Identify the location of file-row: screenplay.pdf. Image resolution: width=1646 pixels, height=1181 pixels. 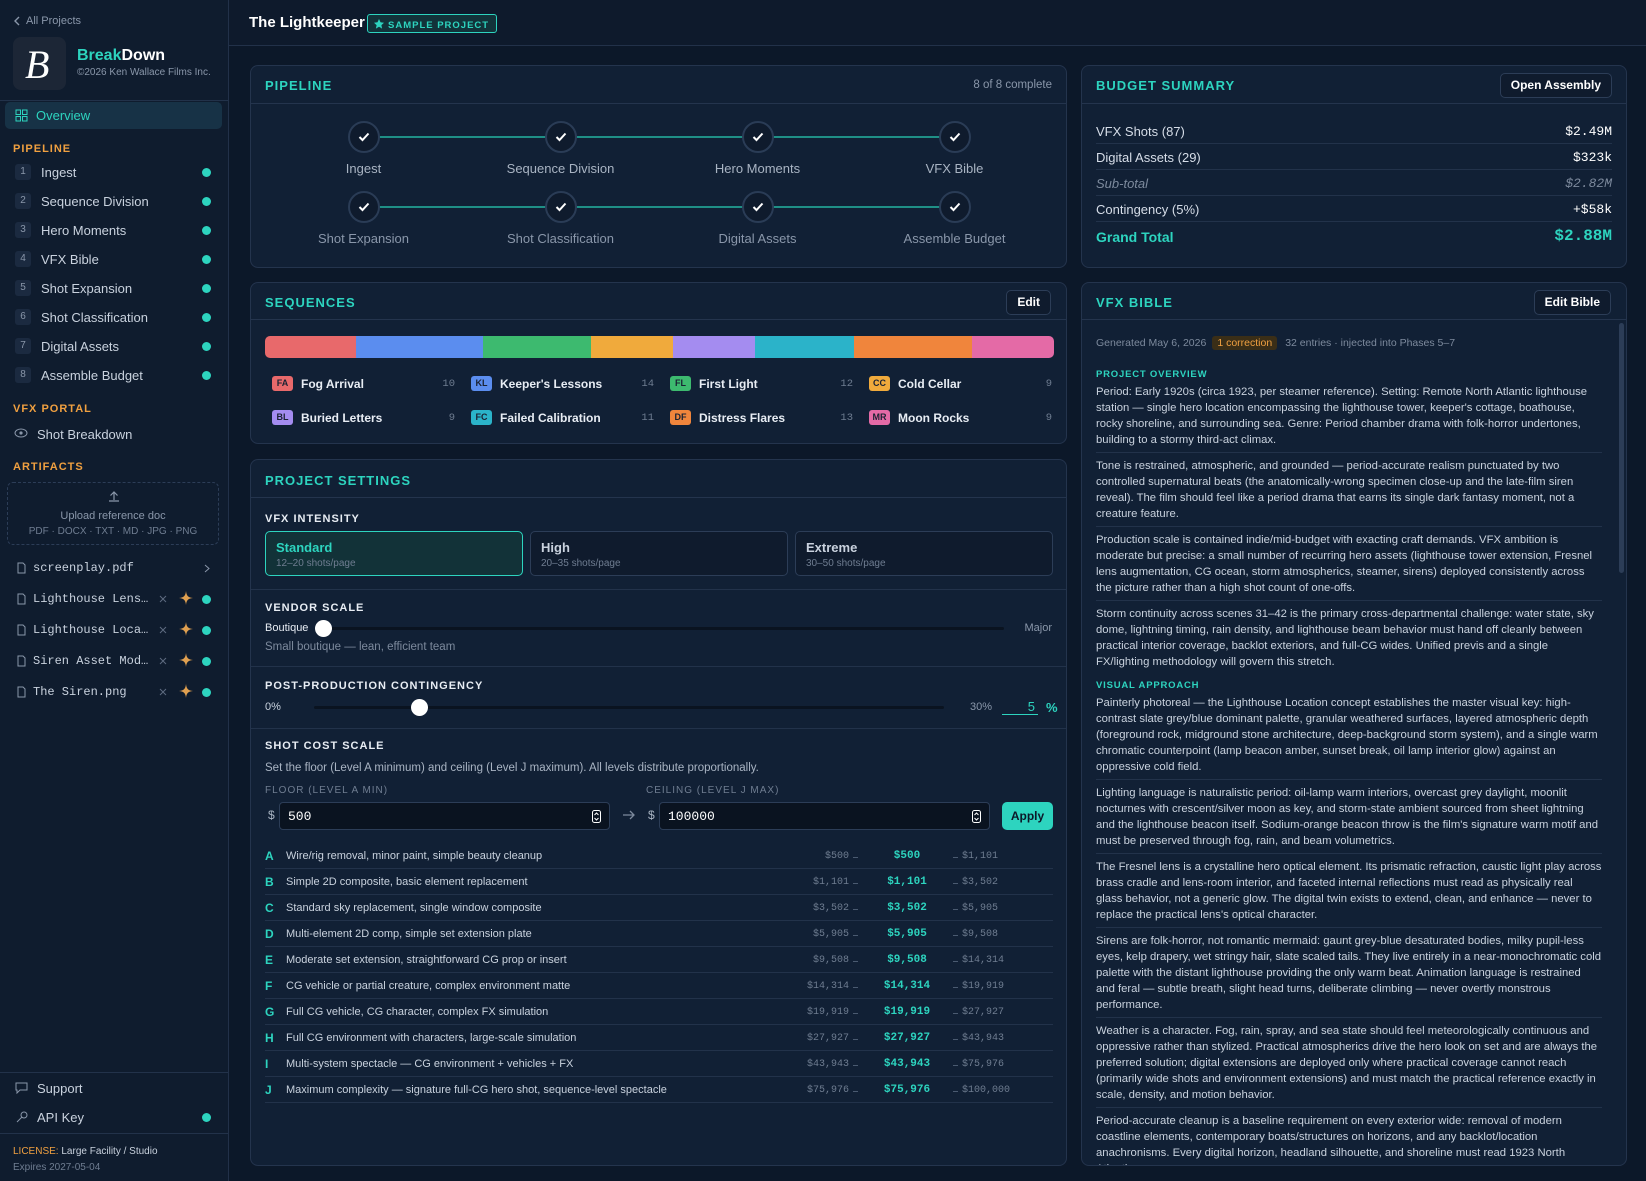
(115, 568).